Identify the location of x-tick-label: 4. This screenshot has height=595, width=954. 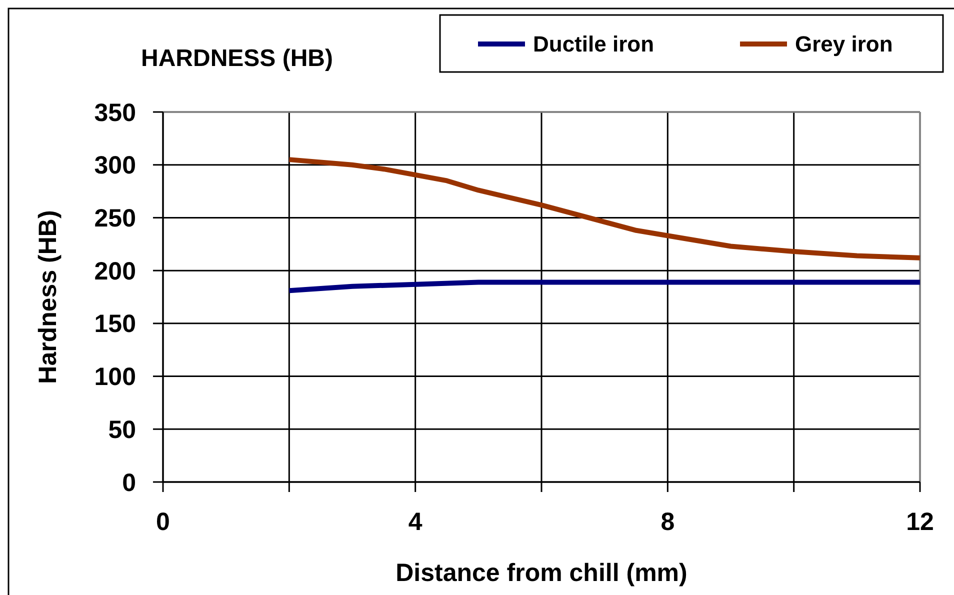
(415, 522).